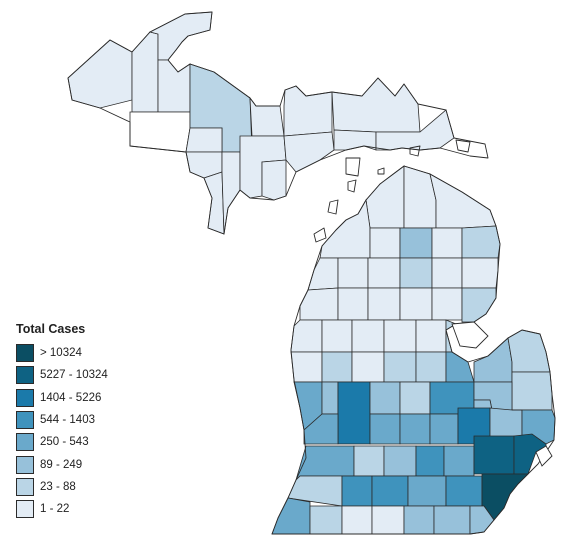 The width and height of the screenshot is (565, 547). What do you see at coordinates (91, 353) in the screenshot?
I see `legend-item: > 10324` at bounding box center [91, 353].